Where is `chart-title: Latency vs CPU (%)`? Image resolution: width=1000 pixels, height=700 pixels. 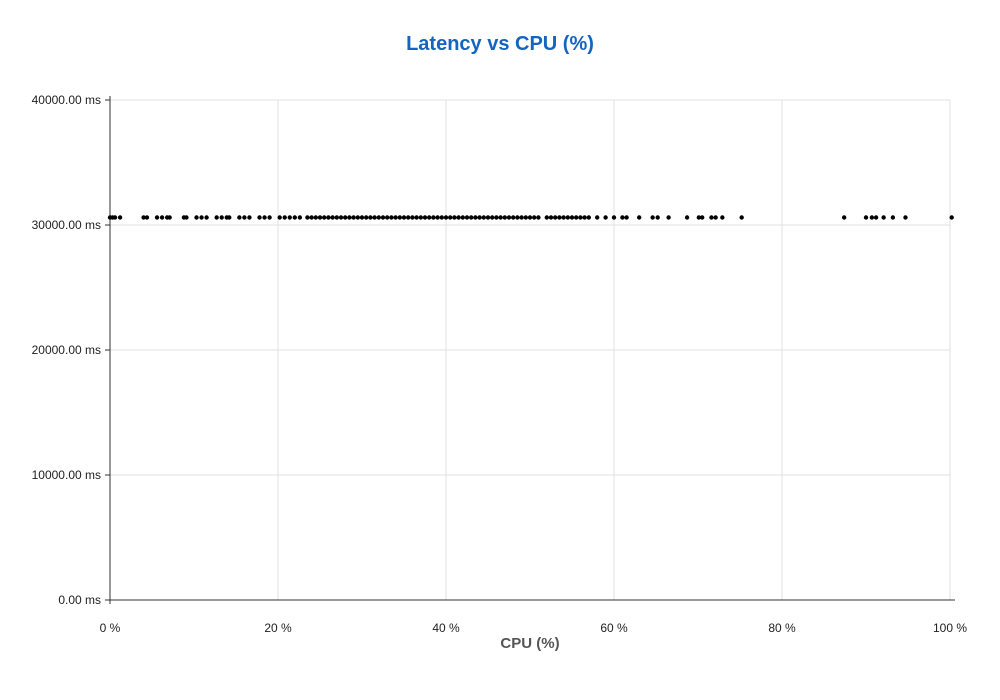 chart-title: Latency vs CPU (%) is located at coordinates (500, 44).